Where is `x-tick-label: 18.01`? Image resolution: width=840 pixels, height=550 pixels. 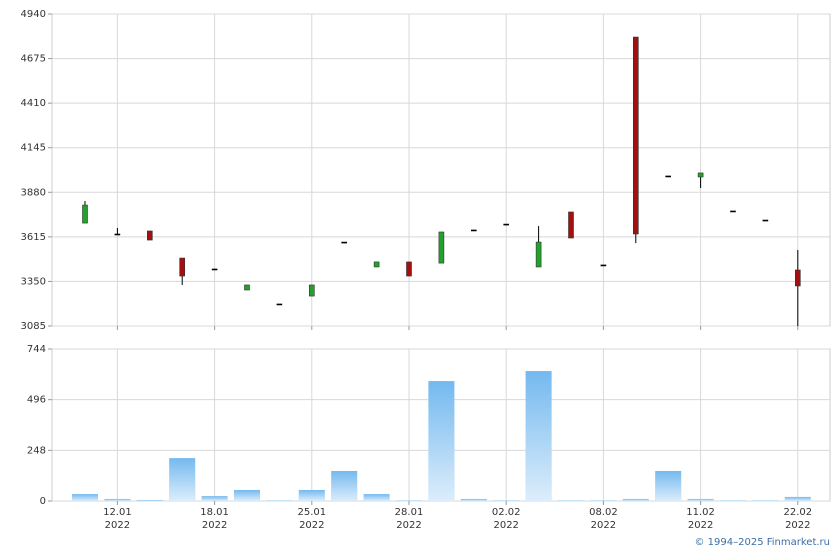
x-tick-label: 18.01 is located at coordinates (214, 512).